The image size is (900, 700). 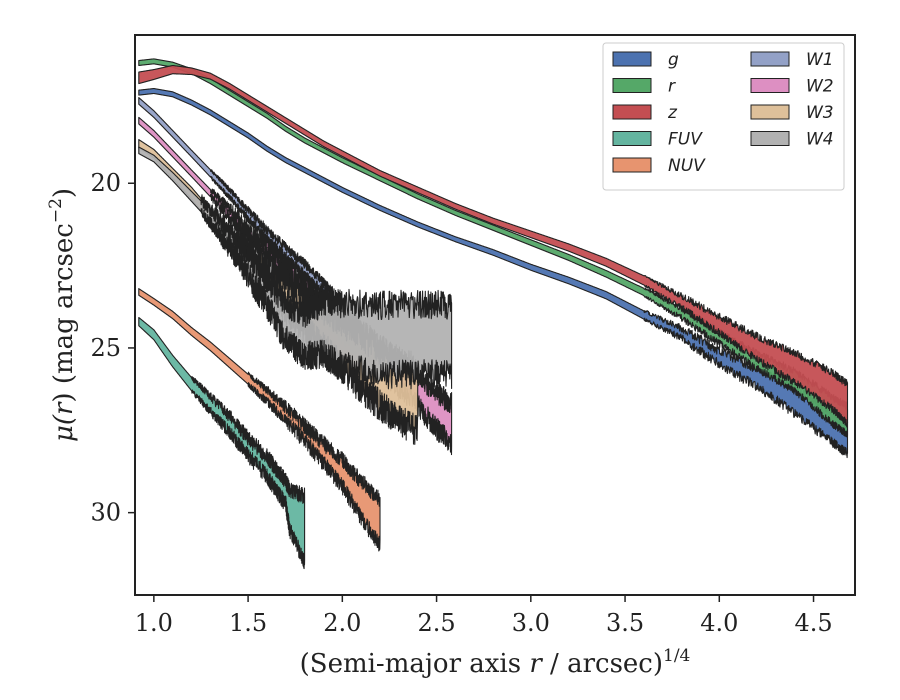 I want to click on legend-entry-nuv: NUV, so click(x=659, y=166).